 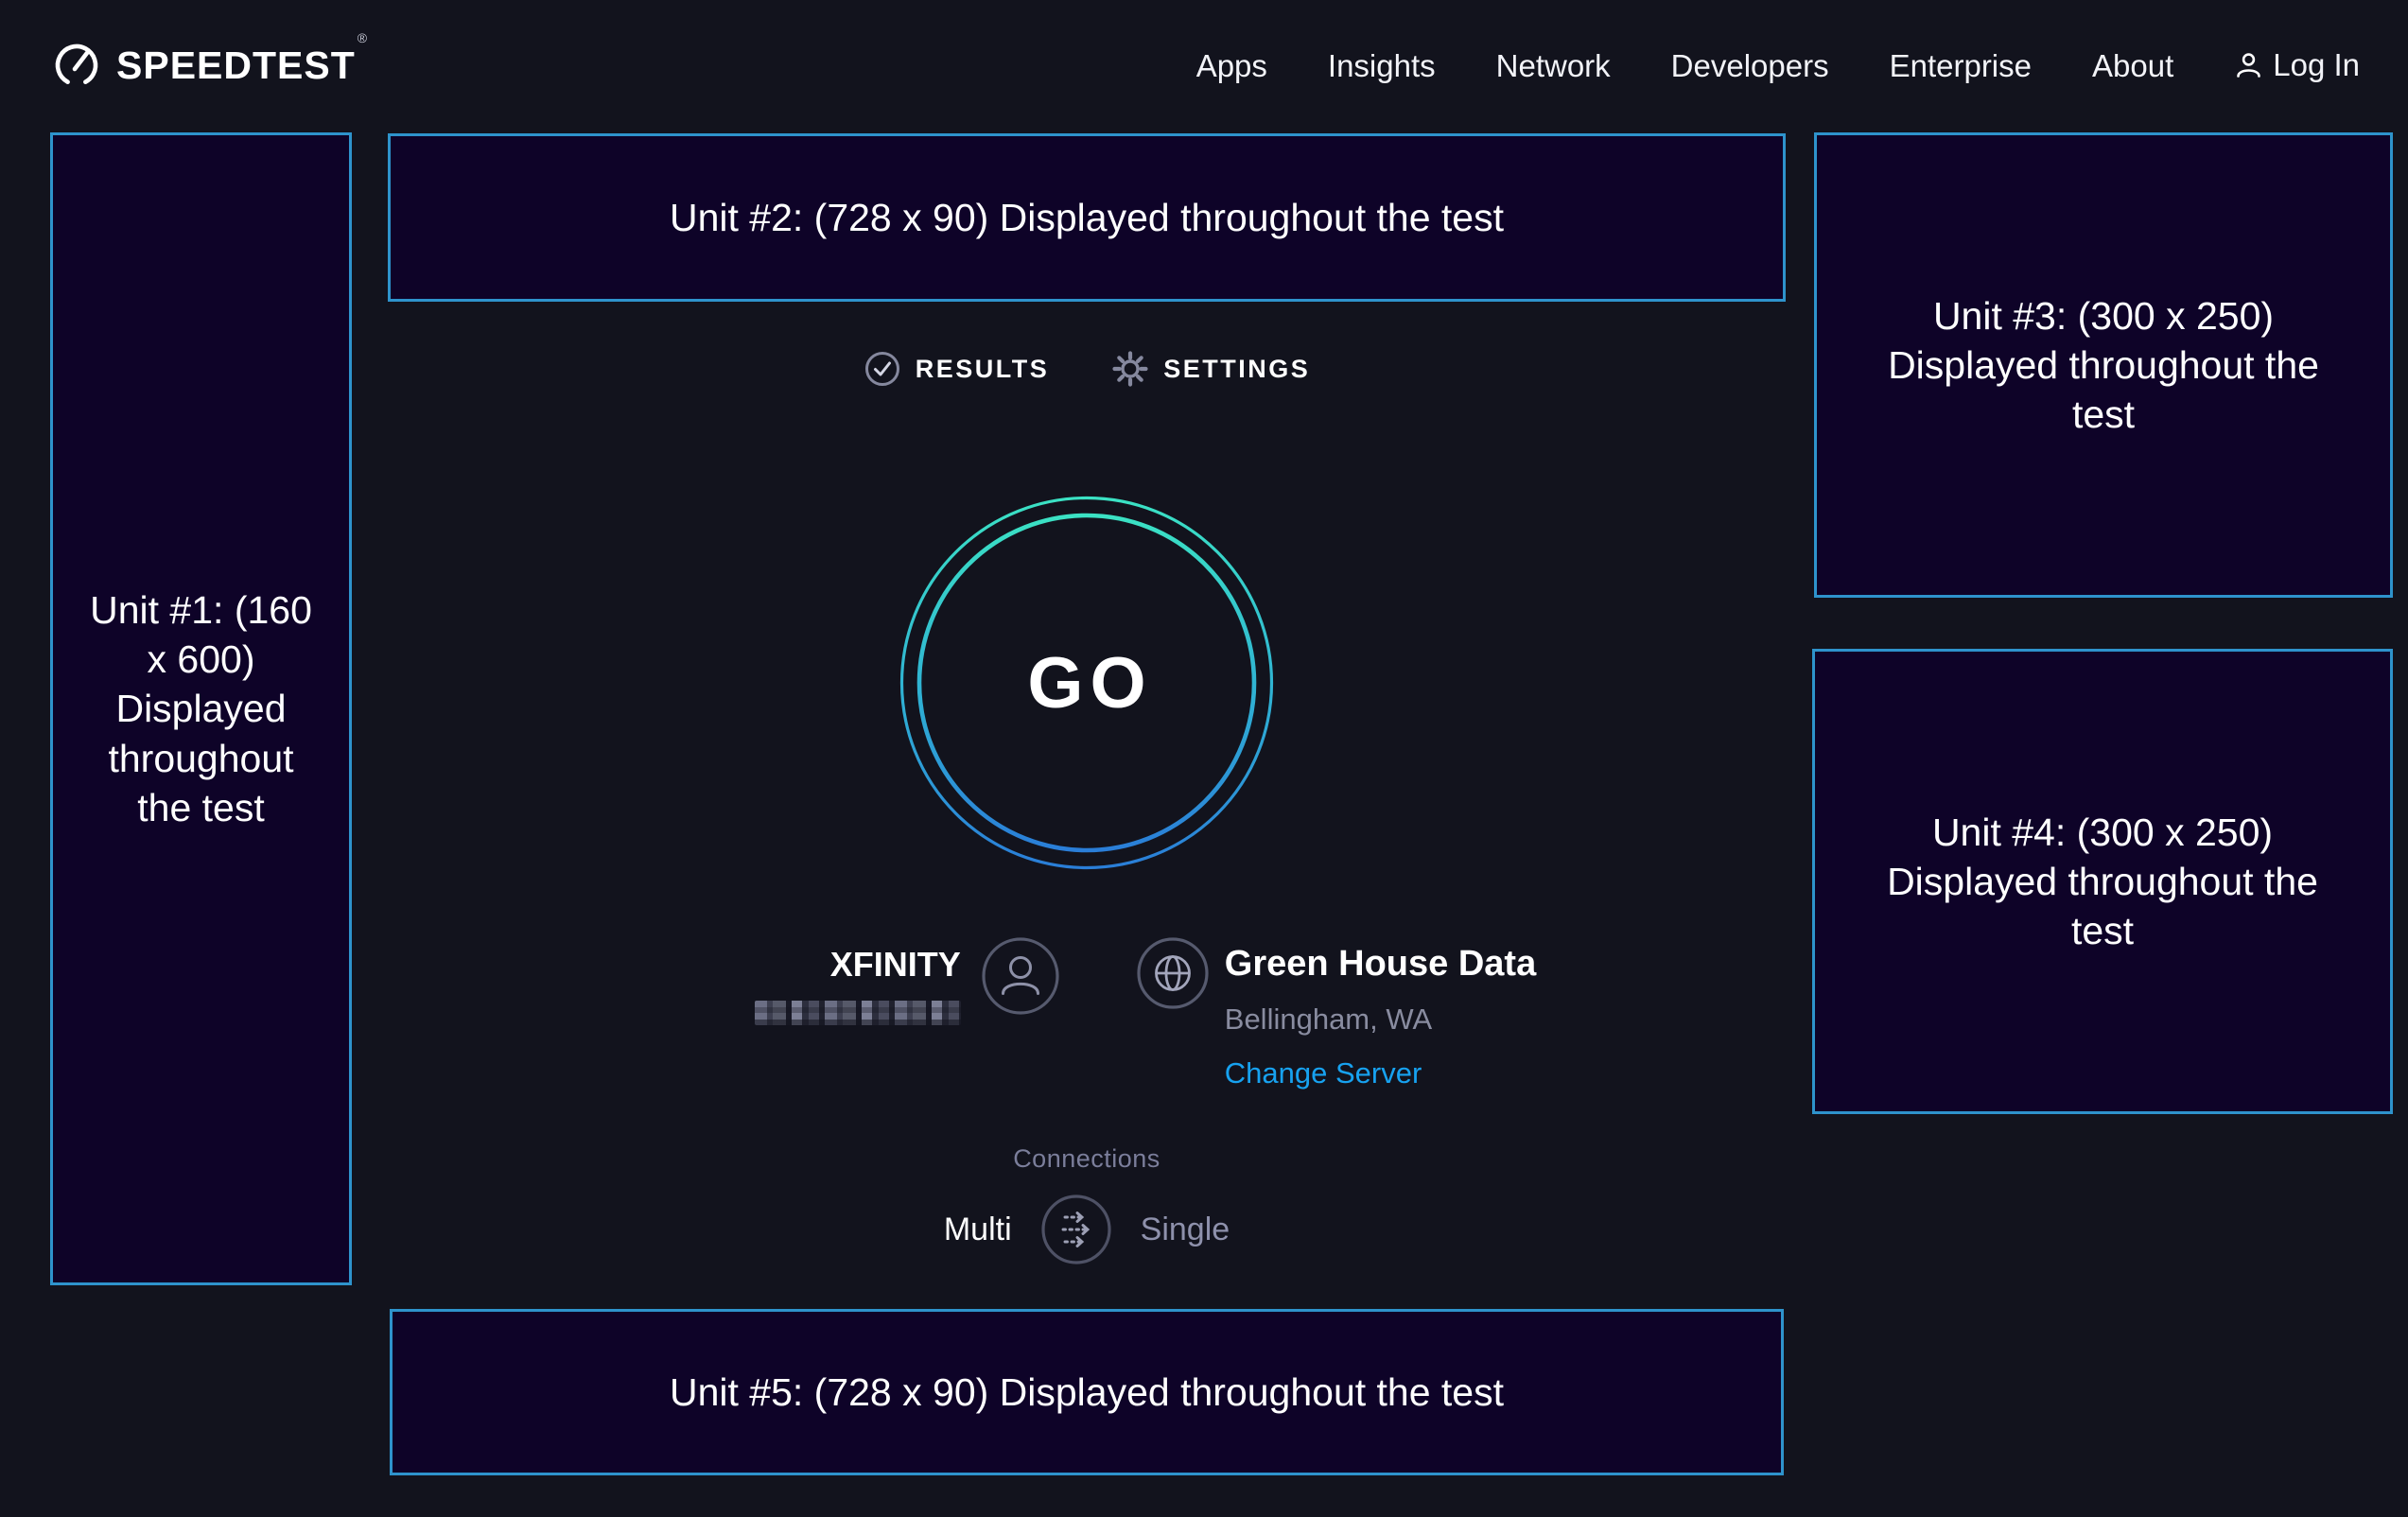 I want to click on connections-mode-toggle, so click(x=1076, y=1229).